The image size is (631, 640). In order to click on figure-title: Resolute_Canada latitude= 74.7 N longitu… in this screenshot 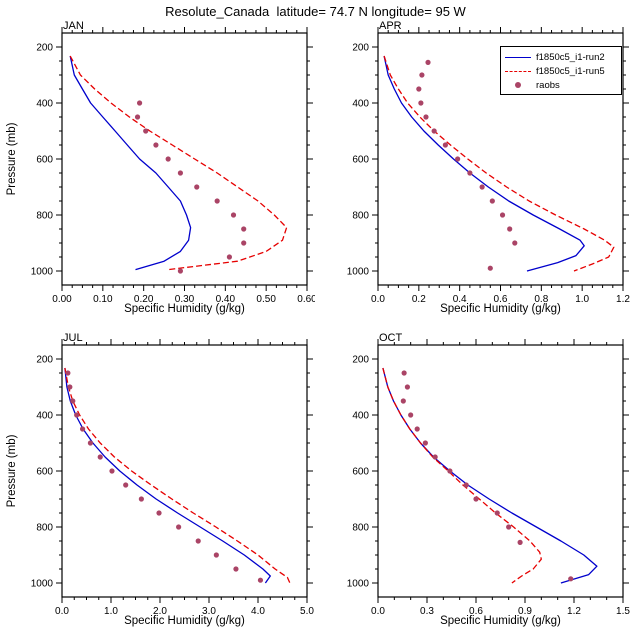, I will do `click(315, 11)`.